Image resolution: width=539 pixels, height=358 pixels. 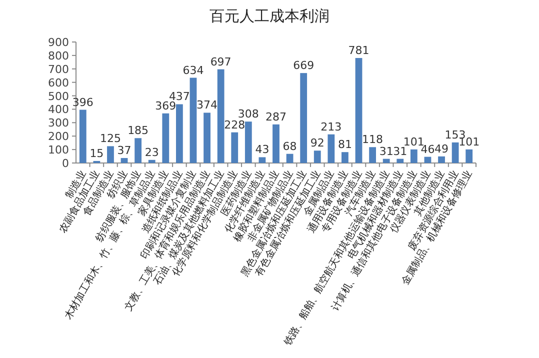 I want to click on data-label: 308, so click(x=248, y=114).